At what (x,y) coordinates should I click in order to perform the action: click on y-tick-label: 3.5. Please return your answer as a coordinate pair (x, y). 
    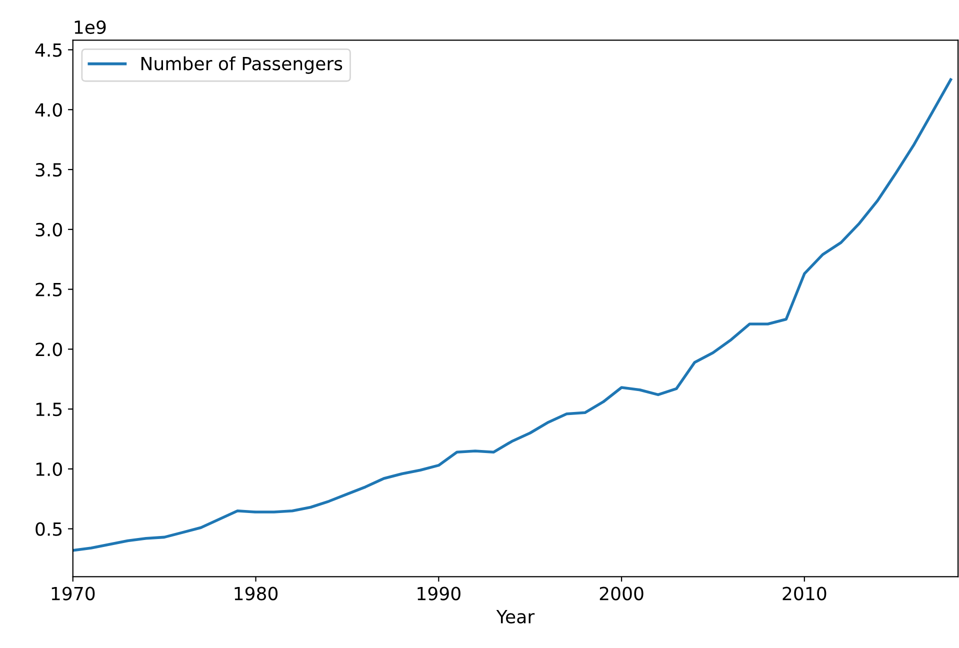
    Looking at the image, I should click on (49, 169).